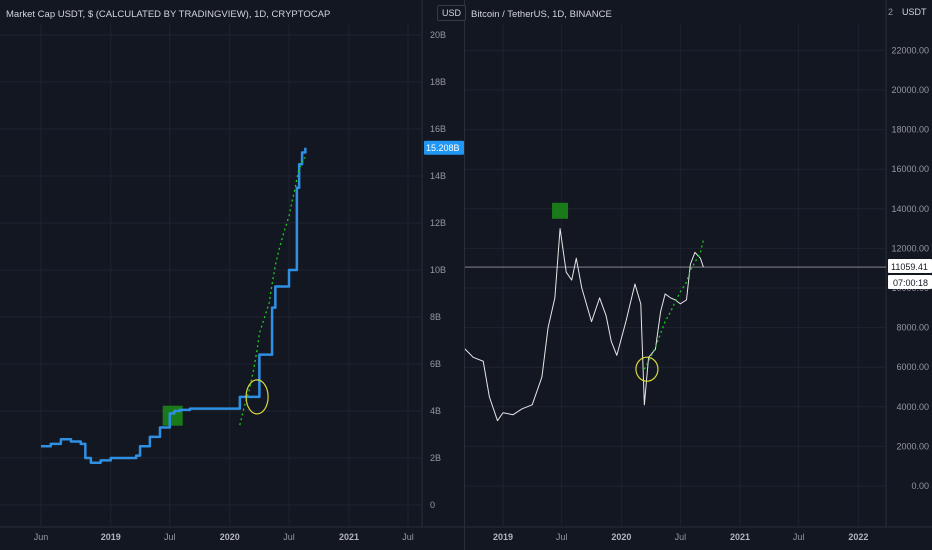  Describe the element at coordinates (910, 90) in the screenshot. I see `y-tick-label: 20000.00` at that location.